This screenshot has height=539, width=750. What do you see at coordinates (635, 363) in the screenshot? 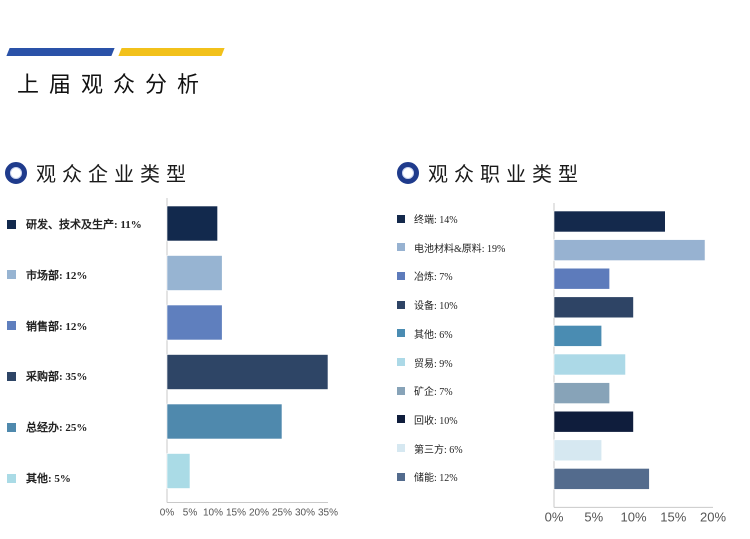
I see `occupation-type-bar-chart: 0% 5% 10% 15% 20%` at bounding box center [635, 363].